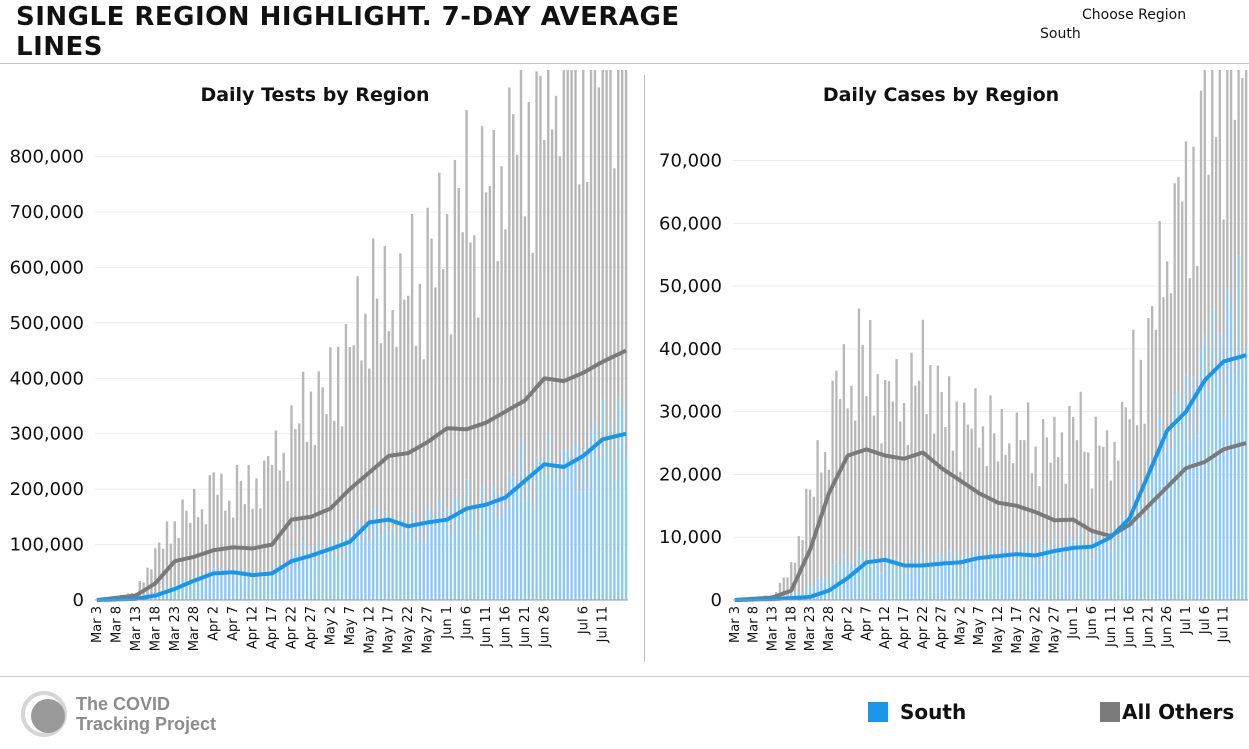 This screenshot has width=1249, height=749. What do you see at coordinates (923, 627) in the screenshot?
I see `cases-x-tick-label: Apr 22` at bounding box center [923, 627].